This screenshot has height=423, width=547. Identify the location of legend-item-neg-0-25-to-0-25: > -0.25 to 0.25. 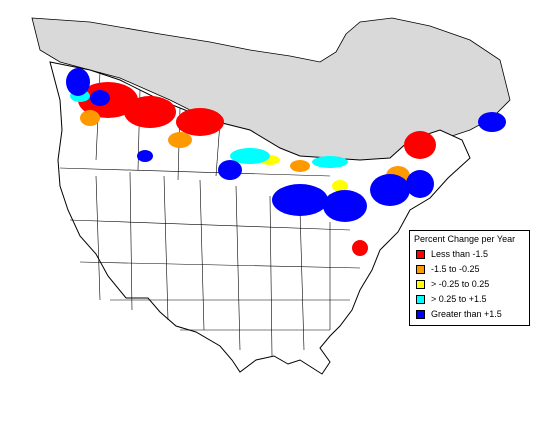
(452, 284).